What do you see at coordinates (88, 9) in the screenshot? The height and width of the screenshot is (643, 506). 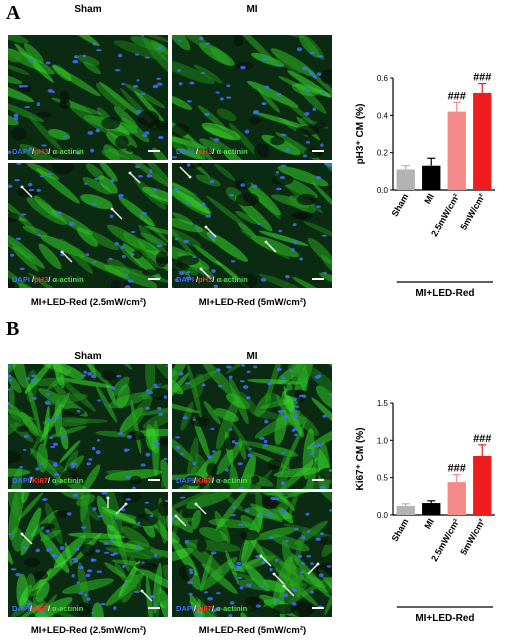 I see `panel-a-col-label-sham: Sham` at bounding box center [88, 9].